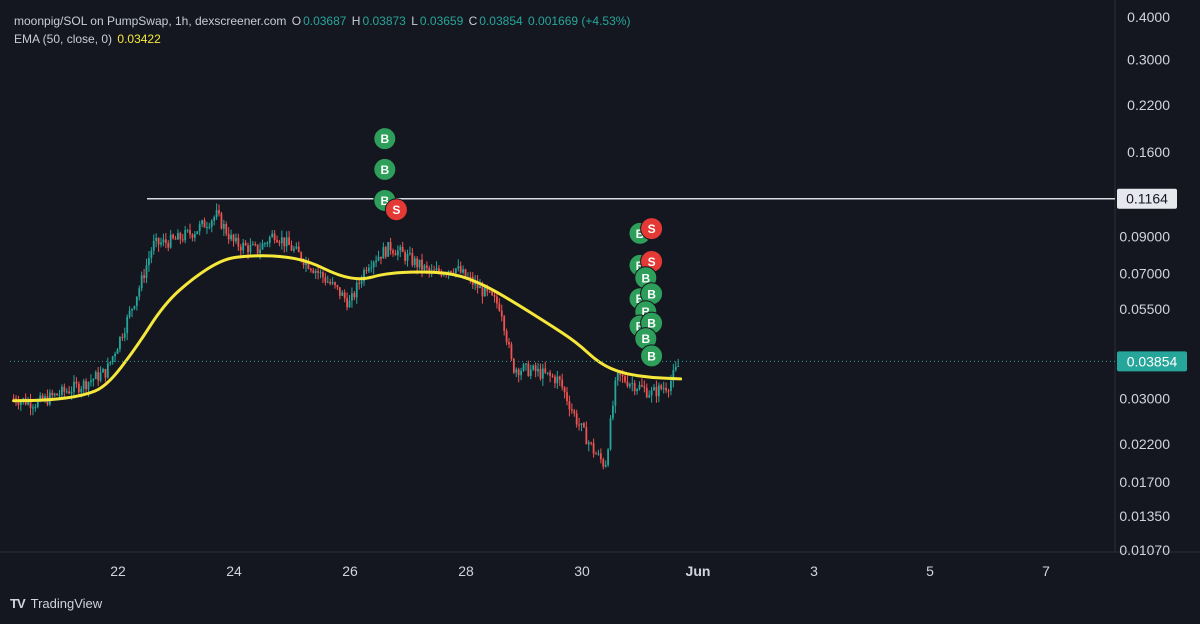  I want to click on tradingview-brand: TV TradingView, so click(56, 603).